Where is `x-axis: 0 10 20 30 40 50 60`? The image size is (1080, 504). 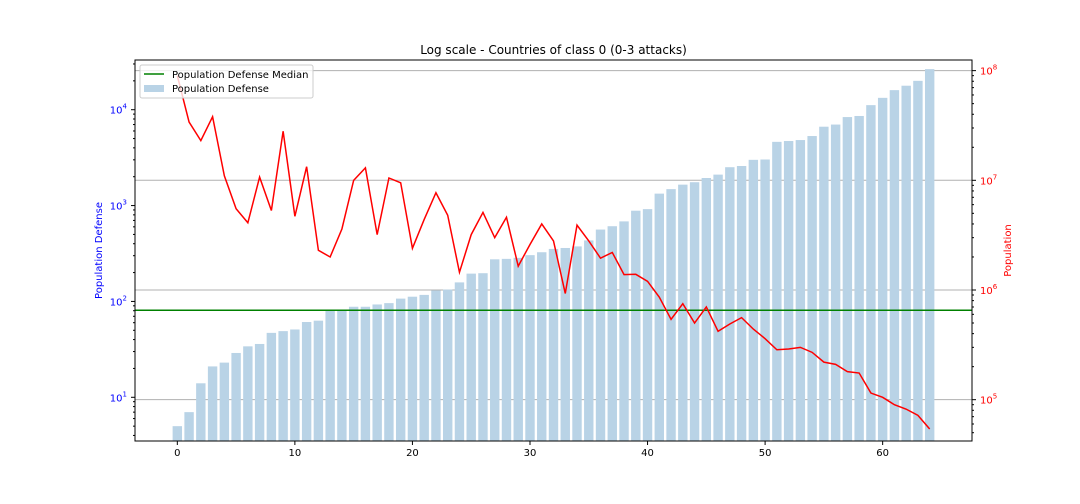 x-axis: 0 10 20 30 40 50 60 is located at coordinates (531, 450).